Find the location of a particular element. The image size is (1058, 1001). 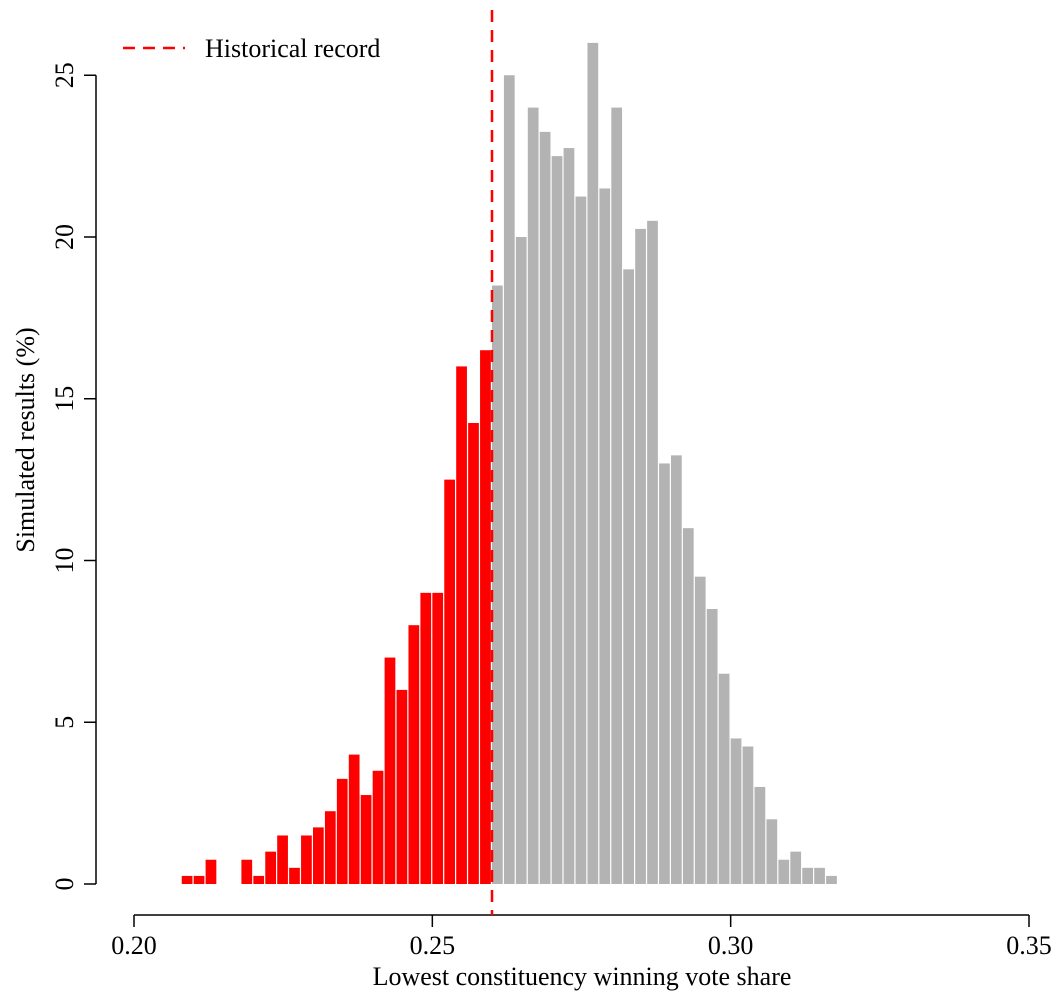

y-axis-title: Simulated results (%) is located at coordinates (25, 439).